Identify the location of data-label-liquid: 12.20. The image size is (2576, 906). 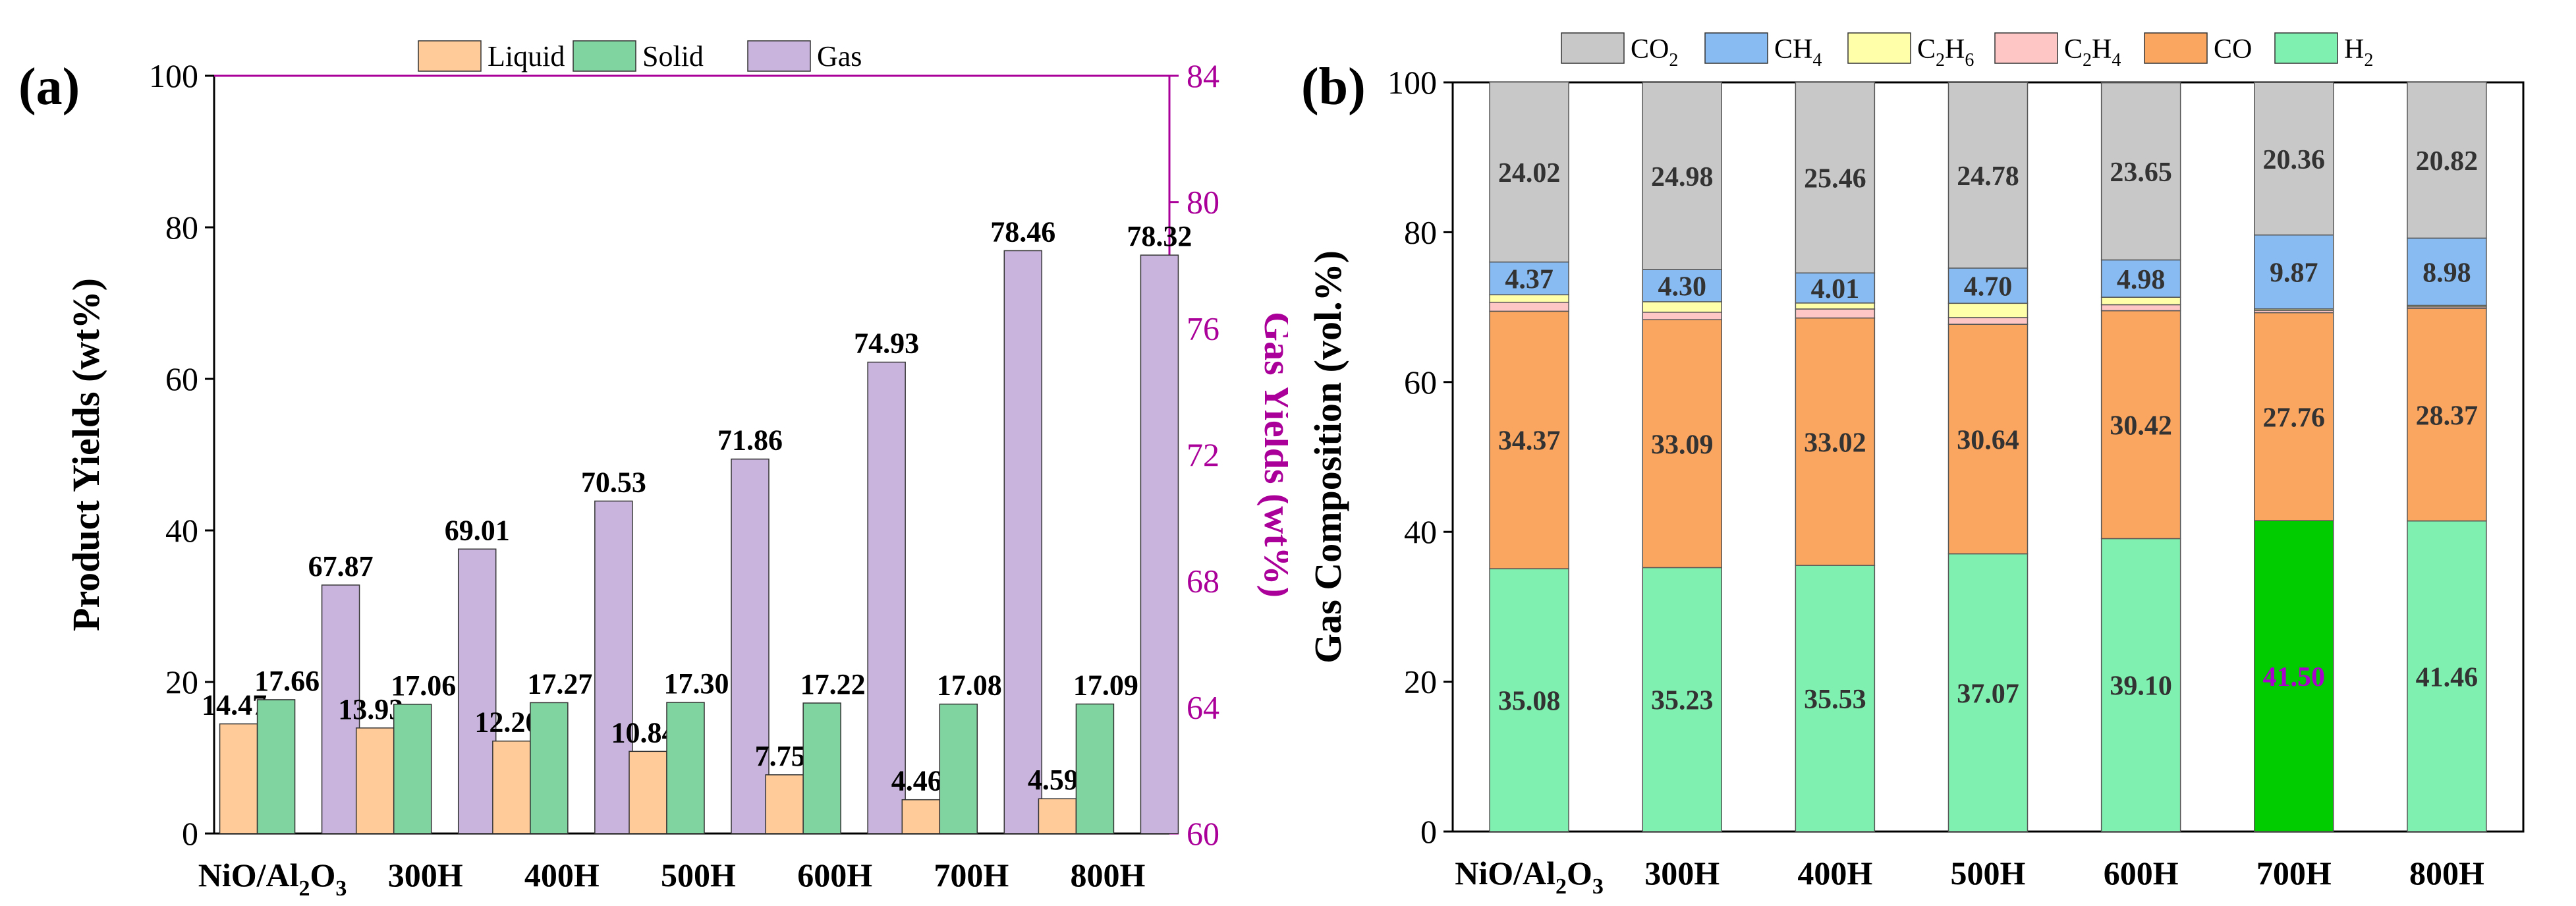
(507, 723).